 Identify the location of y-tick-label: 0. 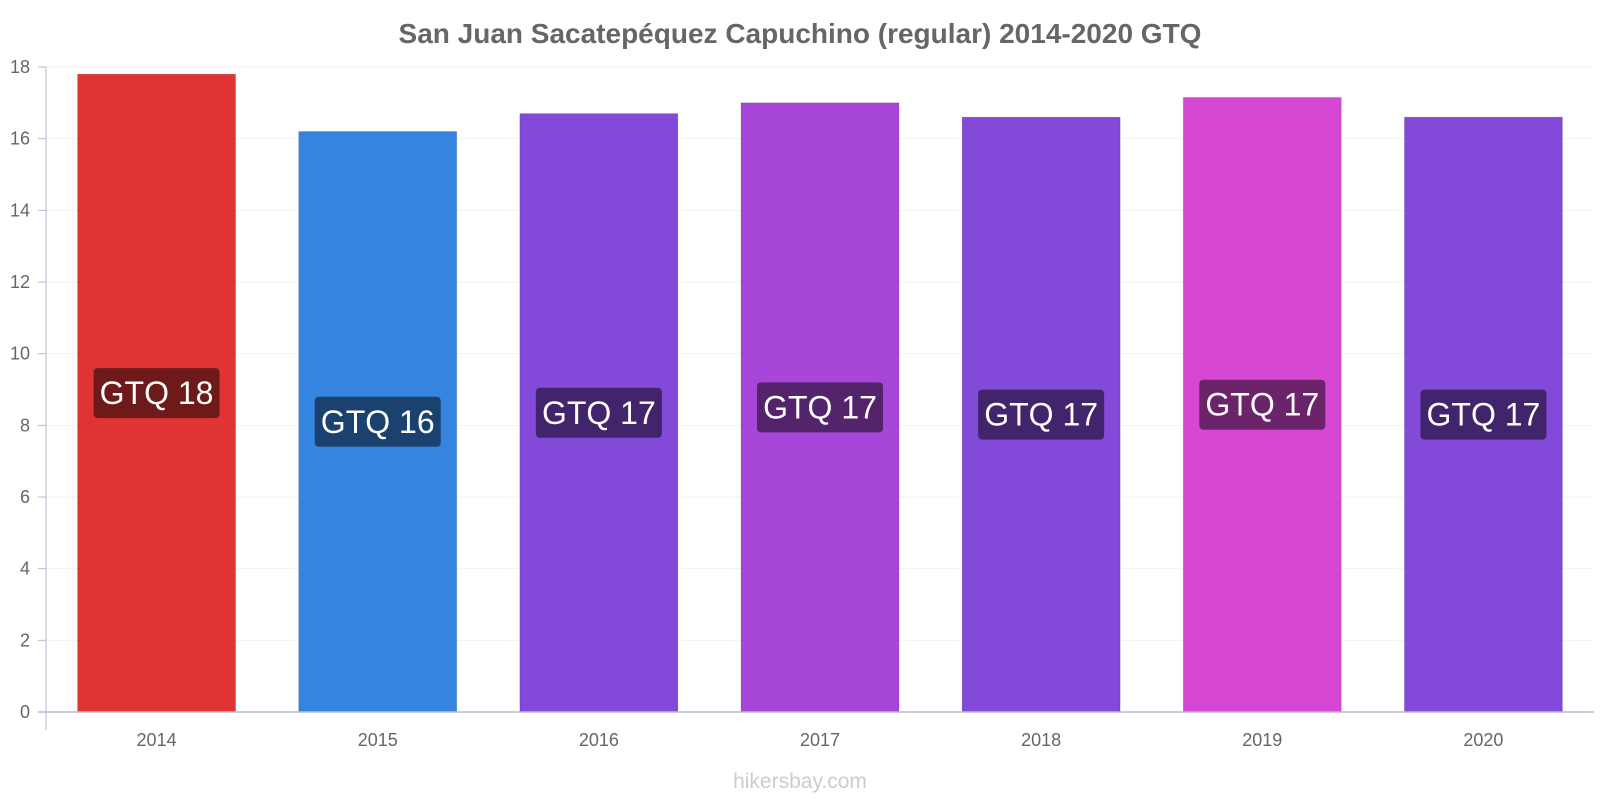
(25, 712).